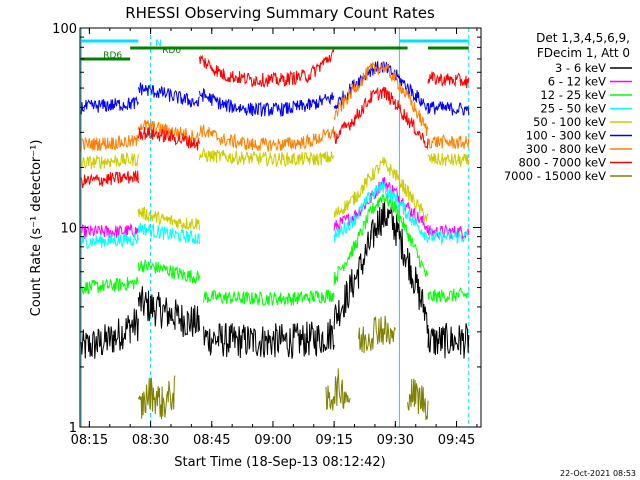  I want to click on x-axis-label: Start Time (18-Sep-13 08:12:42), so click(279, 462).